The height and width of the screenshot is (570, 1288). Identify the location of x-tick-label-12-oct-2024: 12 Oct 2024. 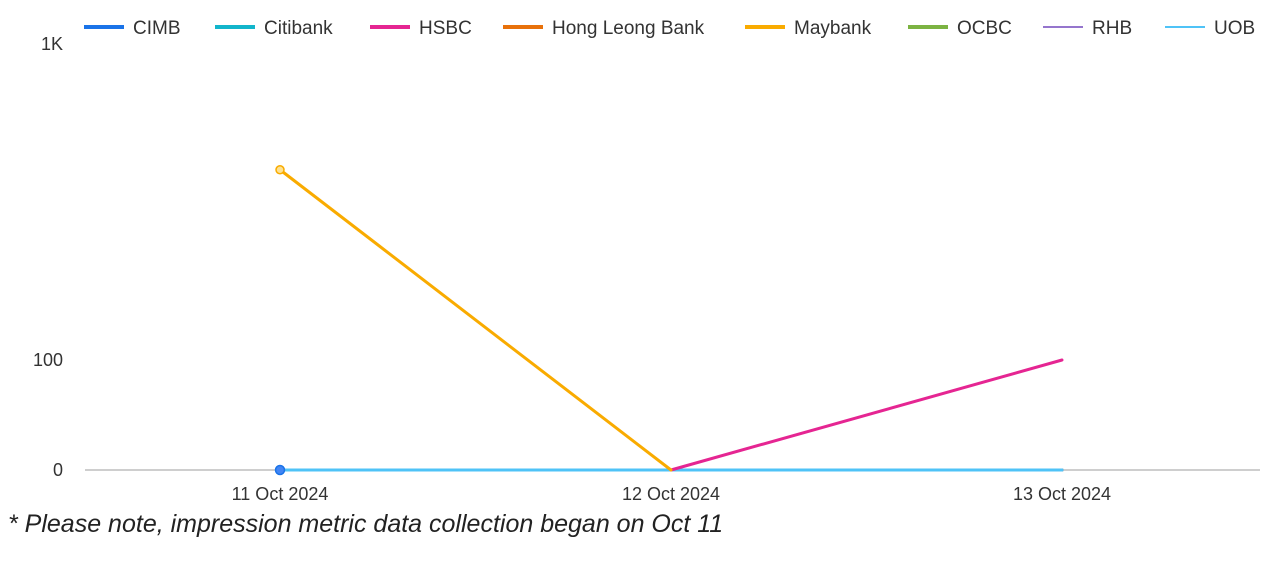
(671, 494).